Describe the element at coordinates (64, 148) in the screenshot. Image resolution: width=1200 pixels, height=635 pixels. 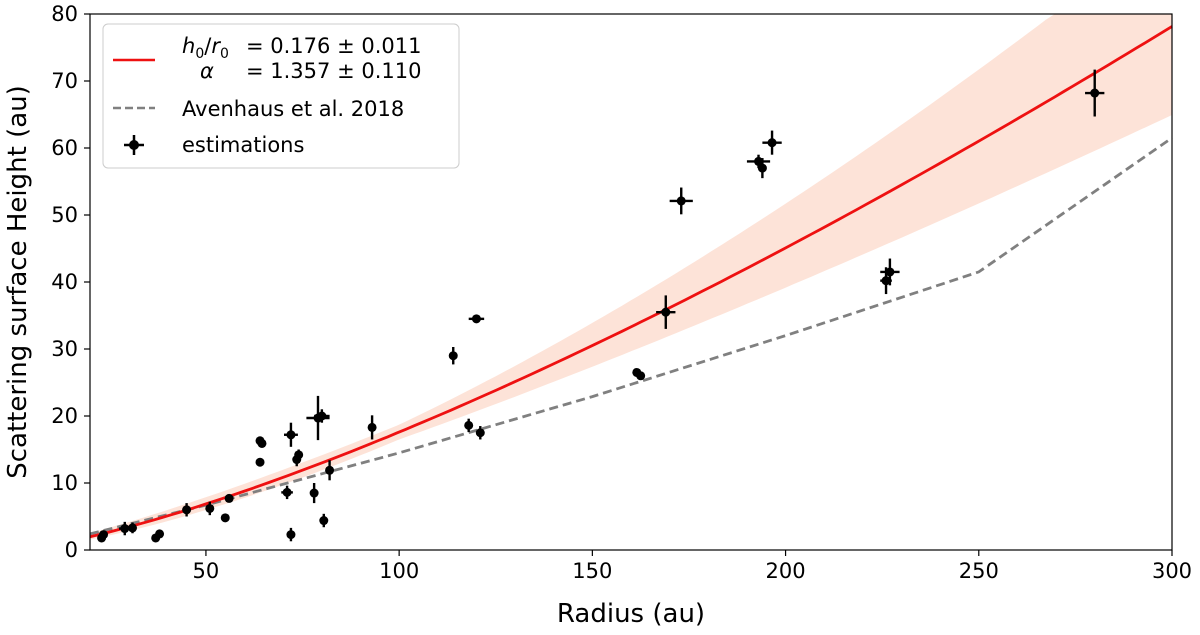
I see `y-tick-label: 60` at that location.